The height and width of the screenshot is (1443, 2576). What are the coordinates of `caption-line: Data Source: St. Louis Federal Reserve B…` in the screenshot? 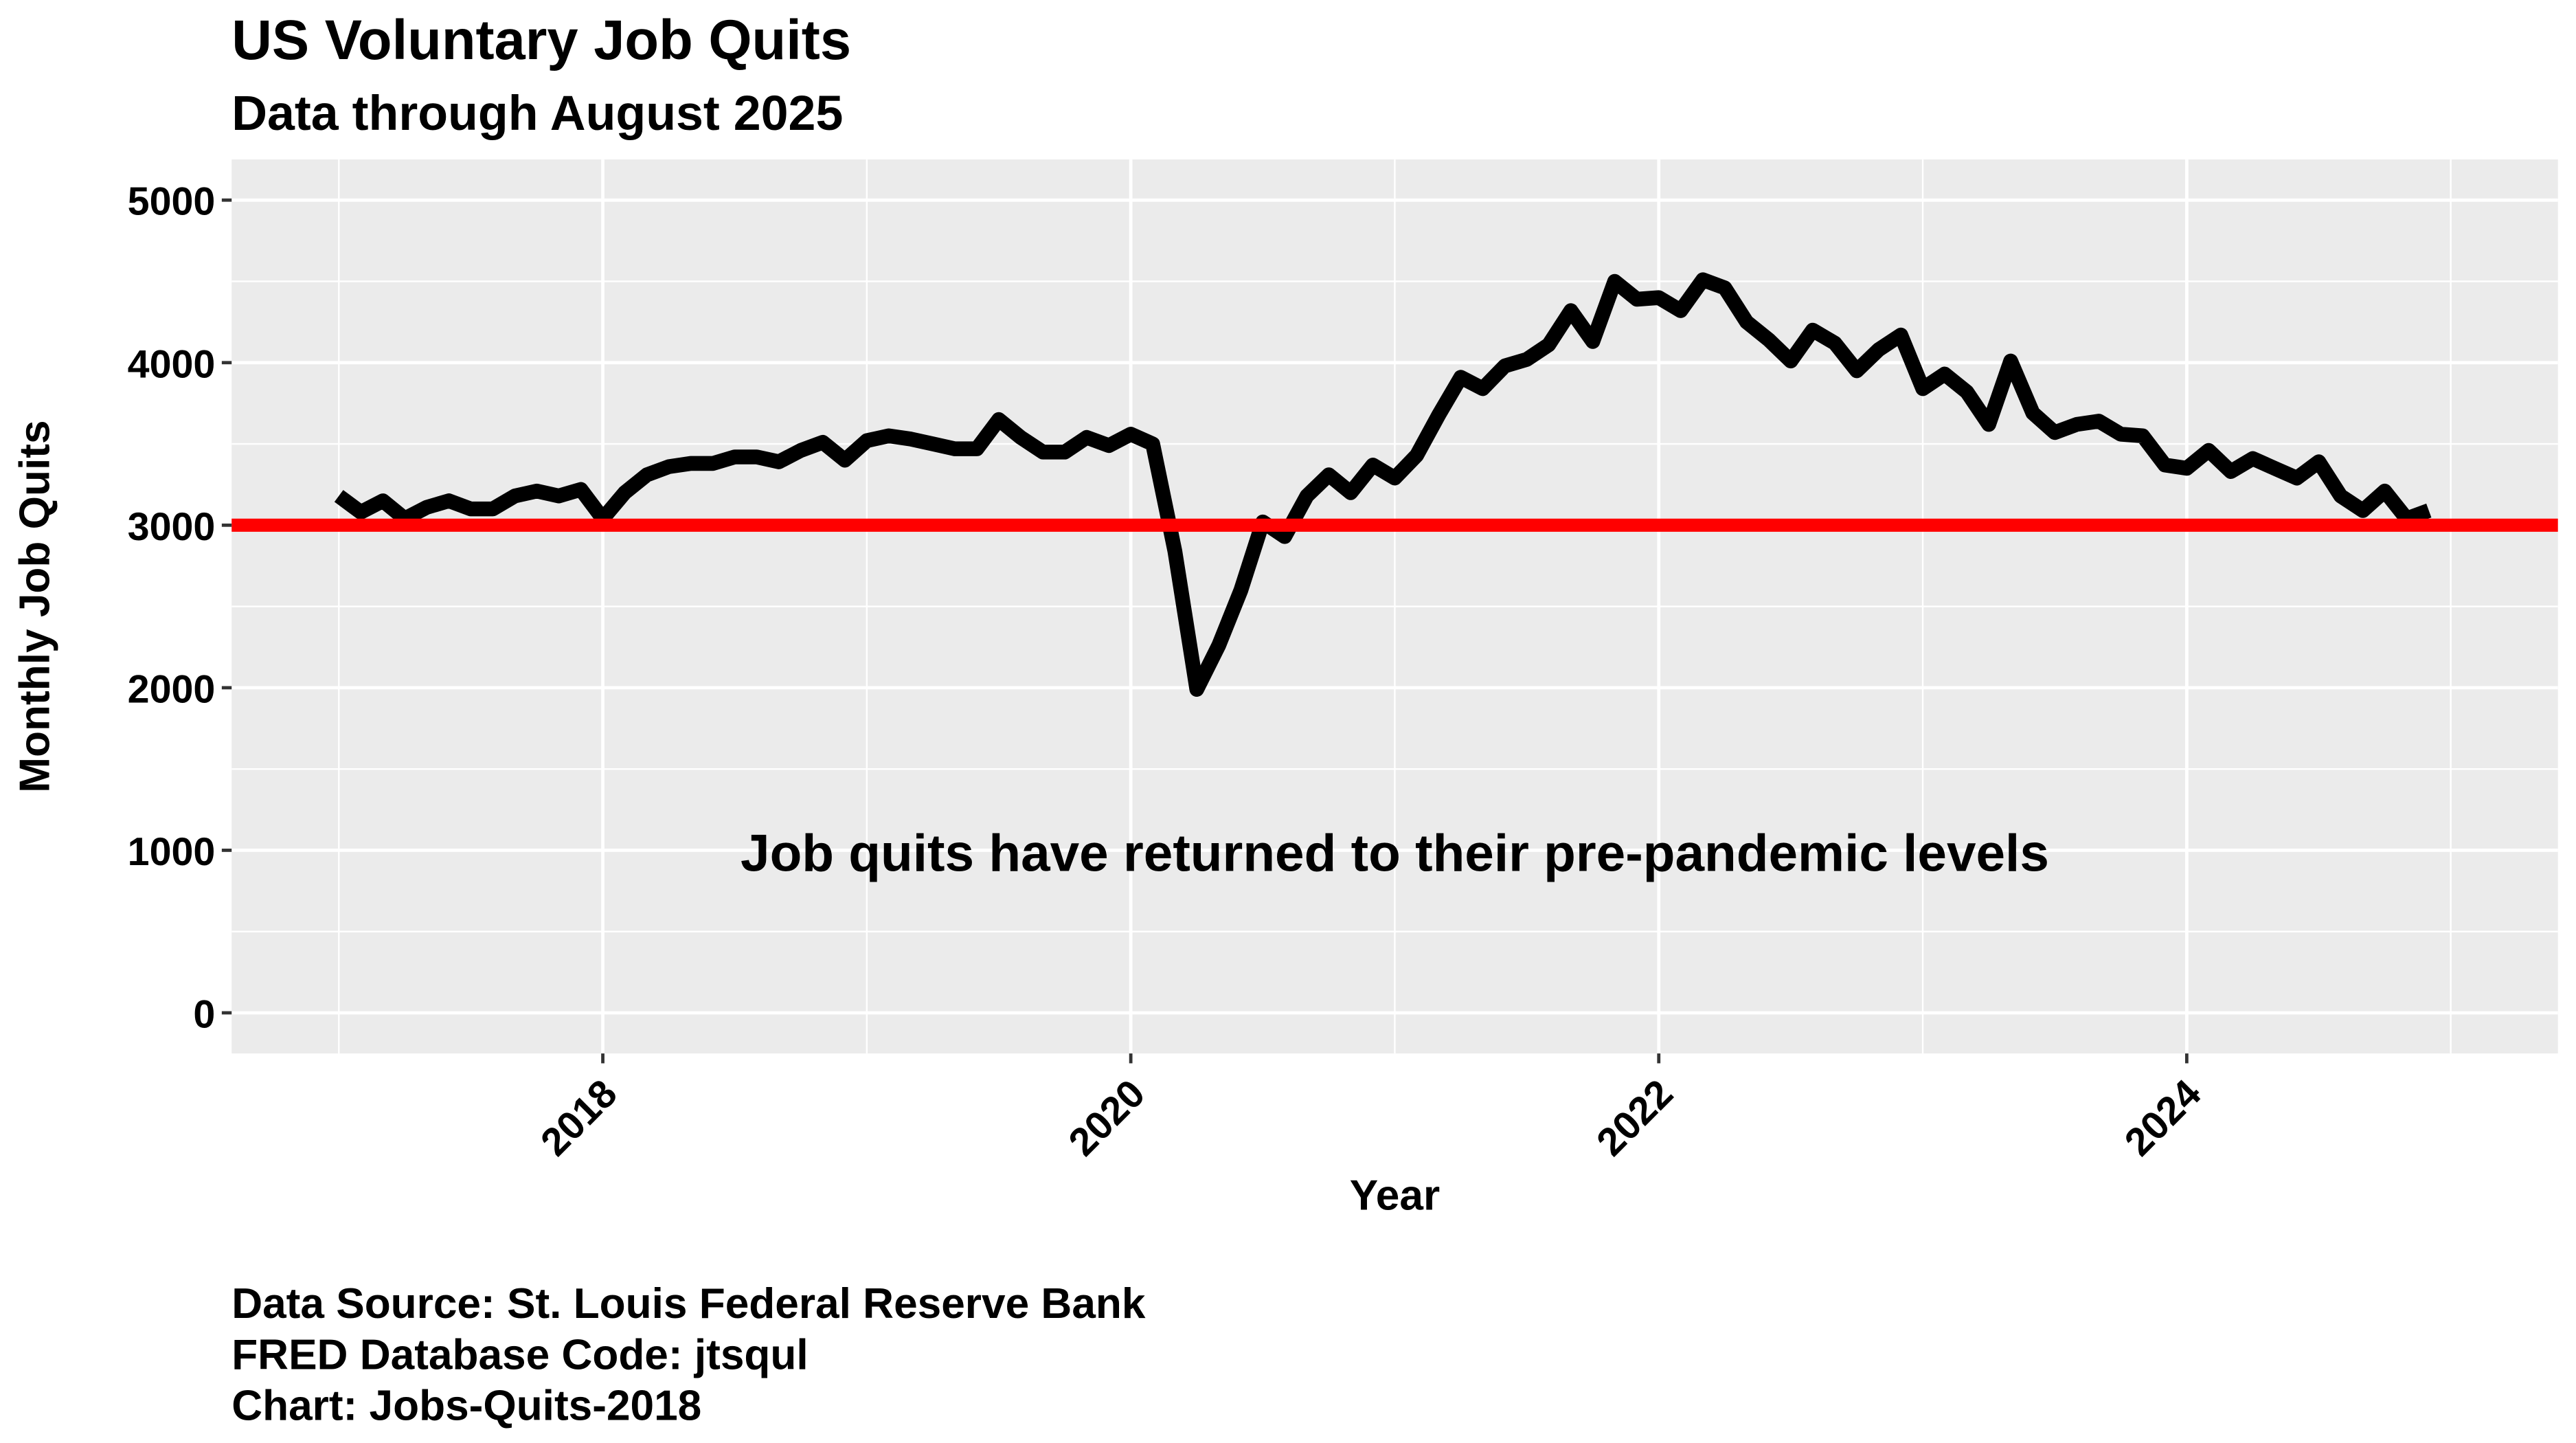 It's located at (688, 1304).